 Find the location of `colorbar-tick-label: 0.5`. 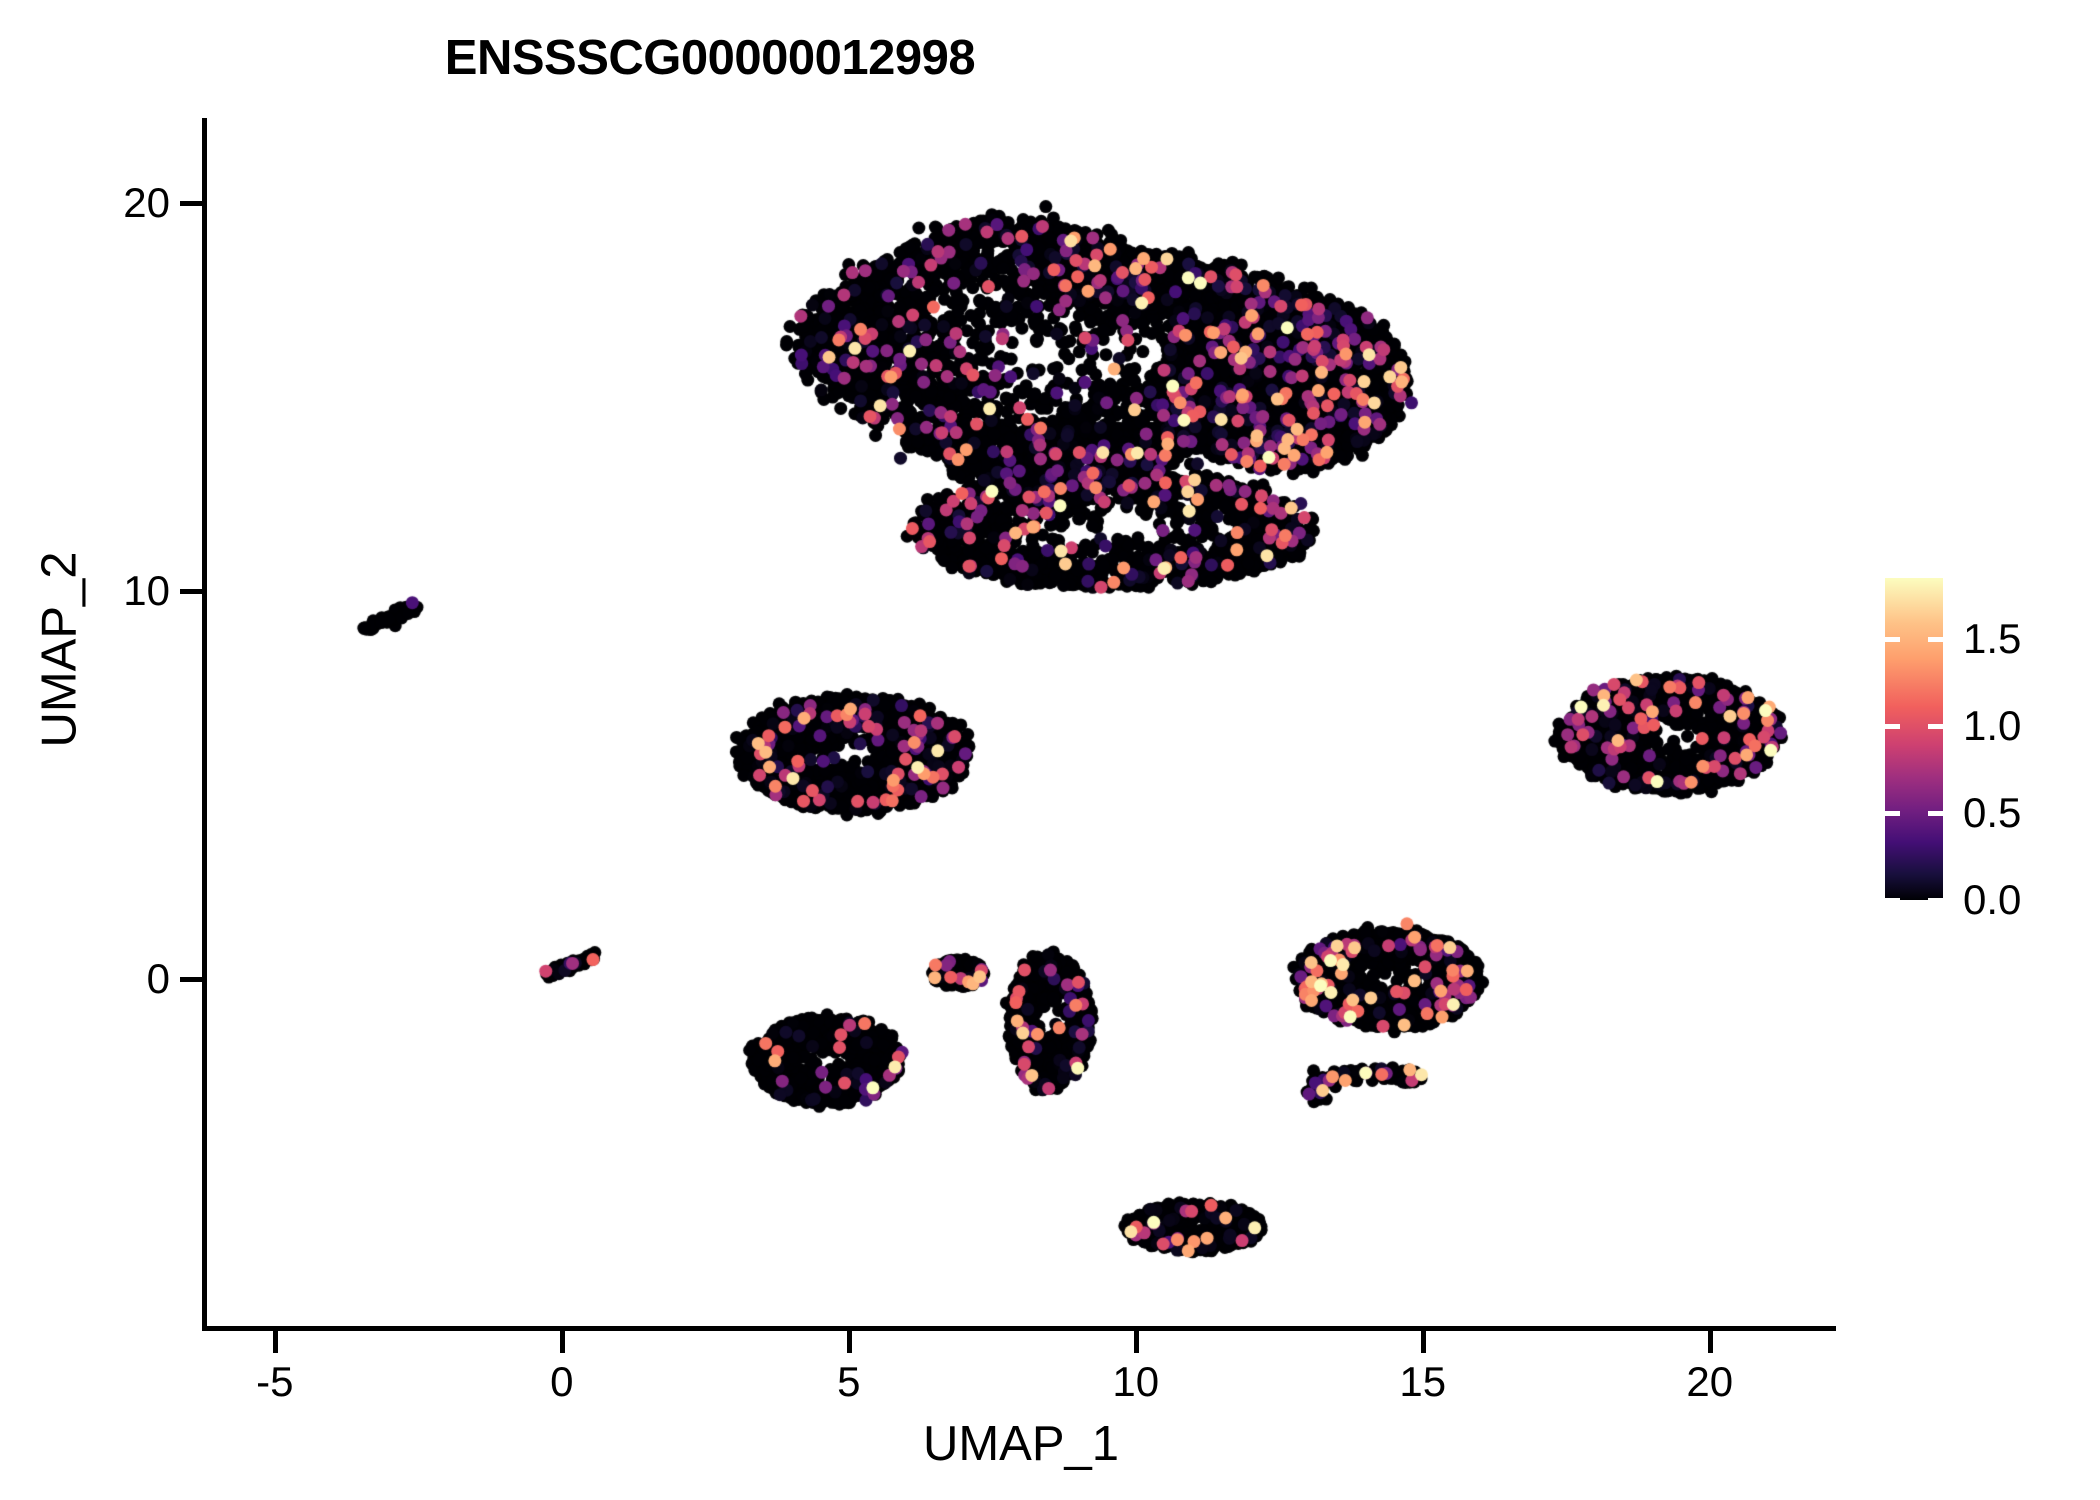

colorbar-tick-label: 0.5 is located at coordinates (1992, 812).